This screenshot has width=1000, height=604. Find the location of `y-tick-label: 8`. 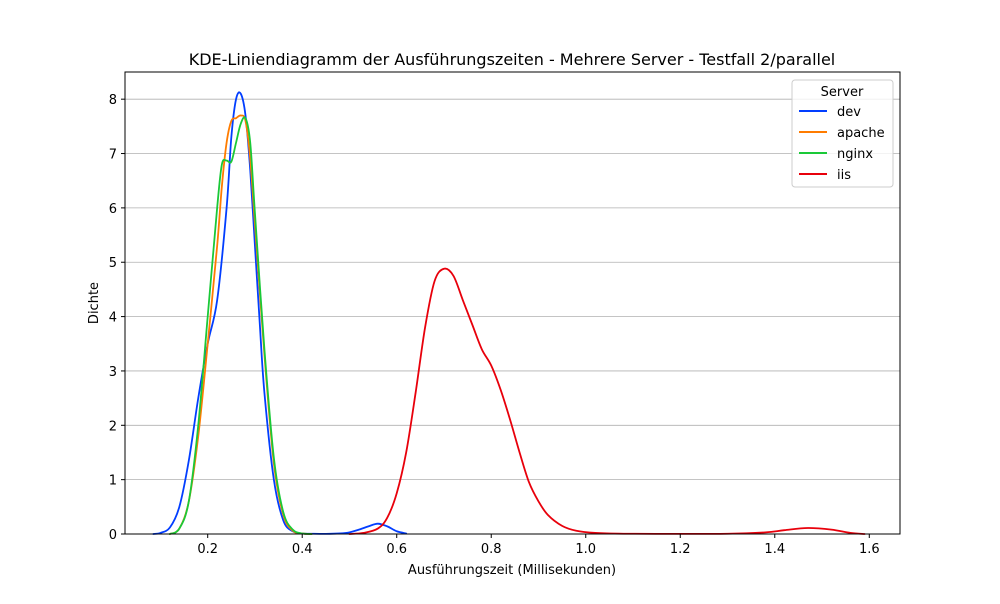

y-tick-label: 8 is located at coordinates (113, 100).